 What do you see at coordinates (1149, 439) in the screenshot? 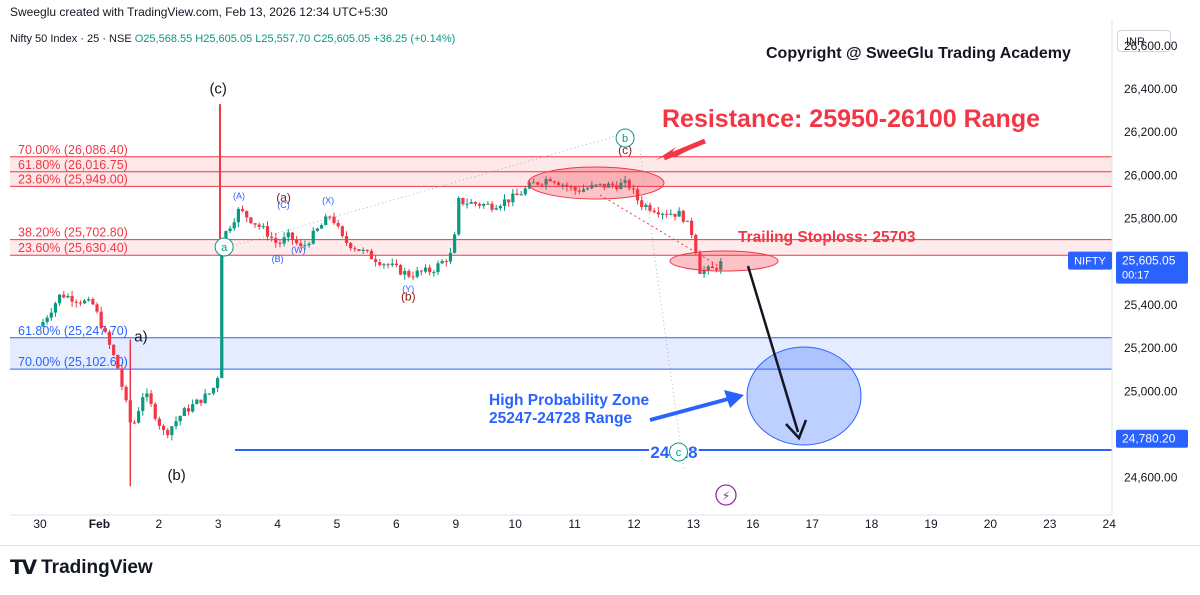
I see `target-price-label: 24,780.20` at bounding box center [1149, 439].